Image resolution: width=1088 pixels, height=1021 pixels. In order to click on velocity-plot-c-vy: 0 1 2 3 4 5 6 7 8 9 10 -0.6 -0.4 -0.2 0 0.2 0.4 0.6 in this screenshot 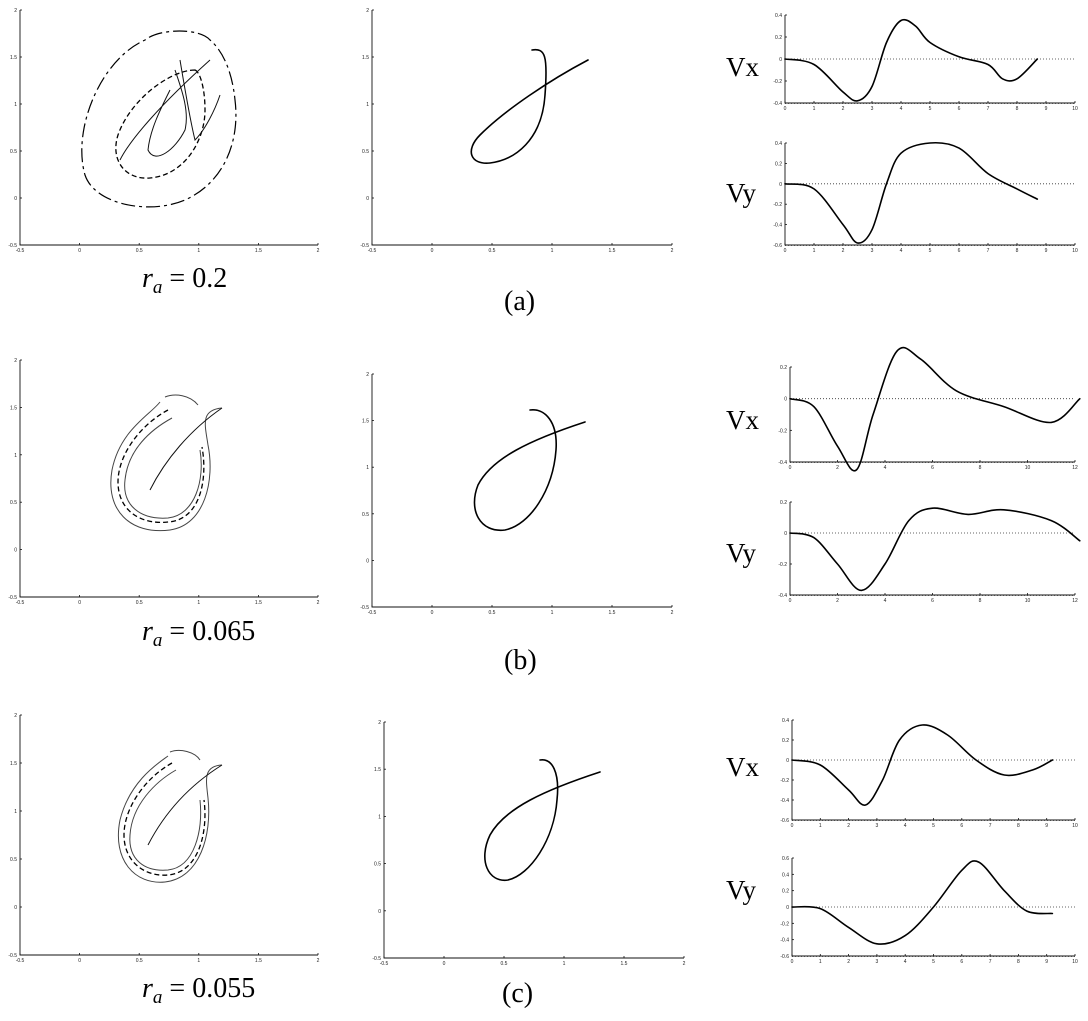, I will do `click(929, 910)`.